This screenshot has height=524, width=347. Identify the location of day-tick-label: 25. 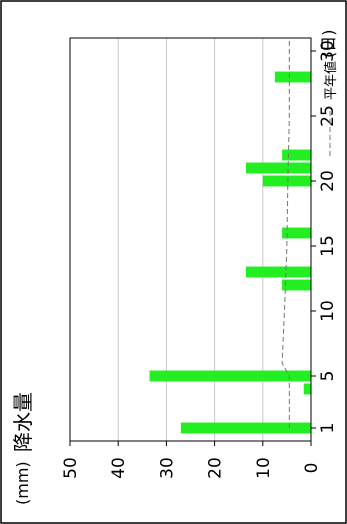
(328, 116).